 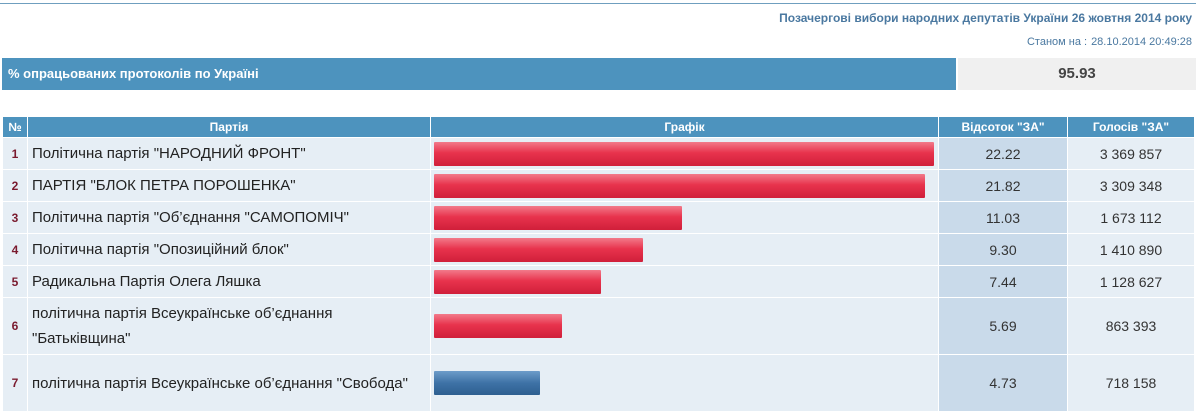 What do you see at coordinates (1131, 217) in the screenshot?
I see `votes-value: 1 673 112` at bounding box center [1131, 217].